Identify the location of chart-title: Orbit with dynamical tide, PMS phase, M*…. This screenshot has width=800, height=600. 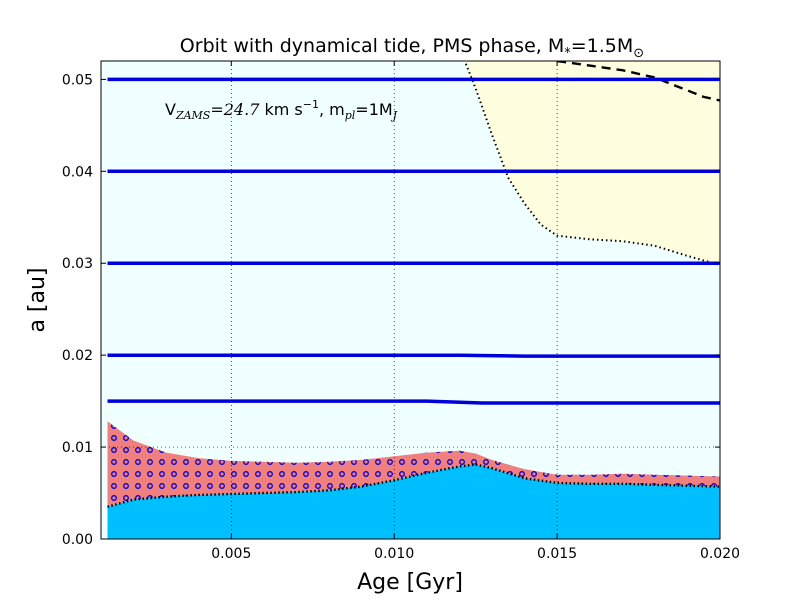
(412, 48).